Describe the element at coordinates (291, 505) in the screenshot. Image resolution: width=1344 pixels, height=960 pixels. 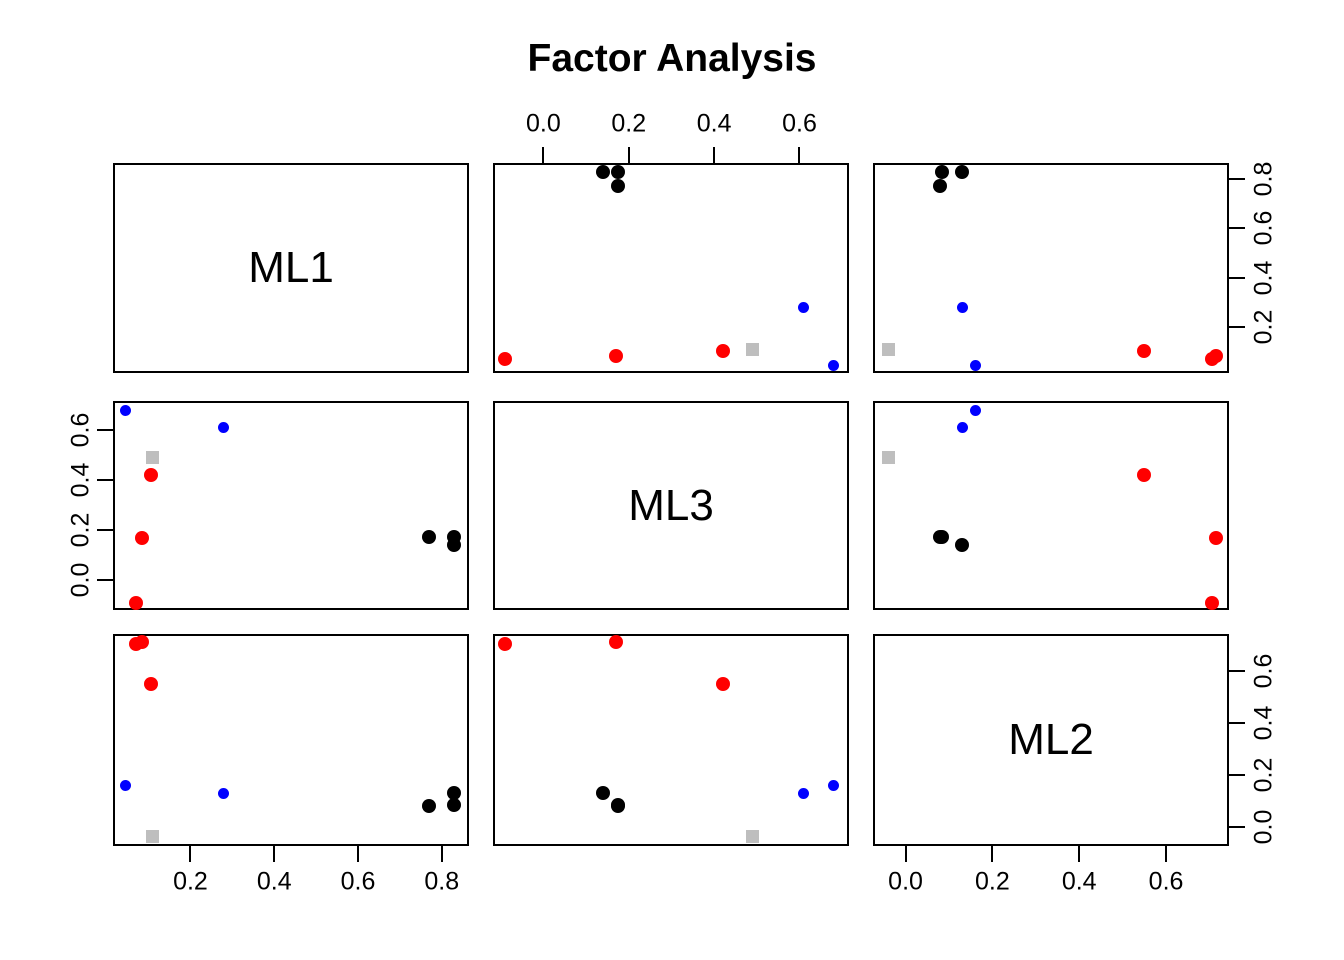
I see `scatter-panel-ML3-vs-ML1` at that location.